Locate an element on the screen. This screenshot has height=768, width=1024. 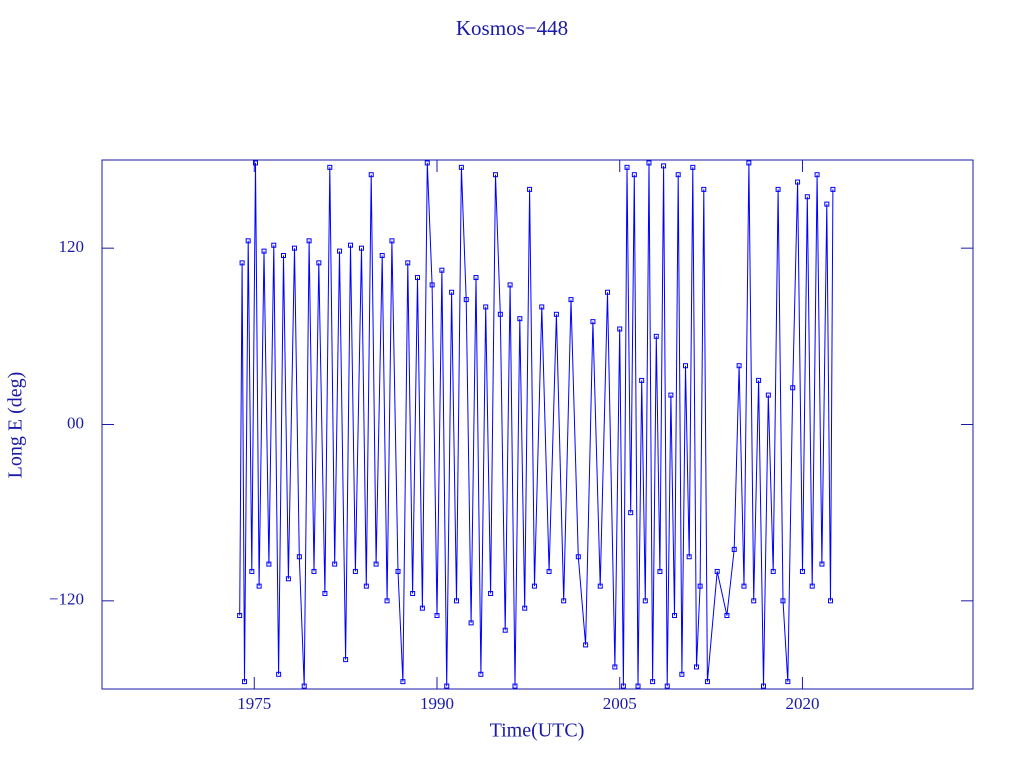
x-tick-label: 2005 is located at coordinates (620, 703).